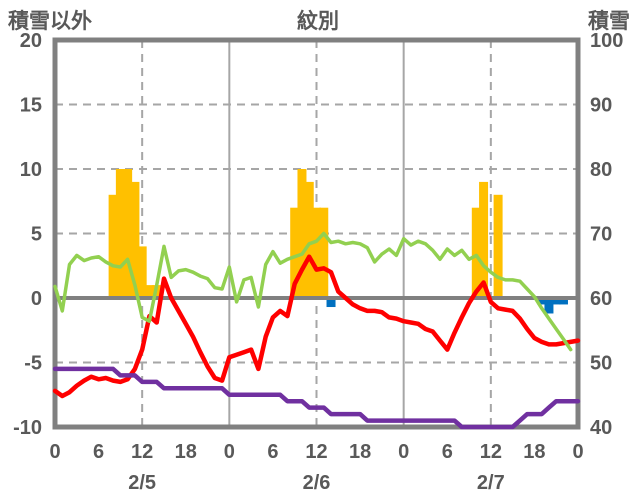 The height and width of the screenshot is (501, 636). I want to click on left-axis-tick-label: 20, so click(31, 41).